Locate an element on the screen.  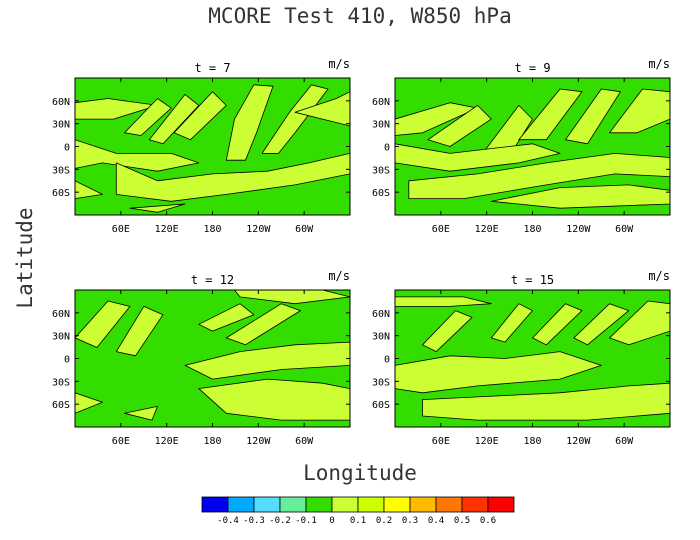
panel-title: t = 15 is located at coordinates (532, 280).